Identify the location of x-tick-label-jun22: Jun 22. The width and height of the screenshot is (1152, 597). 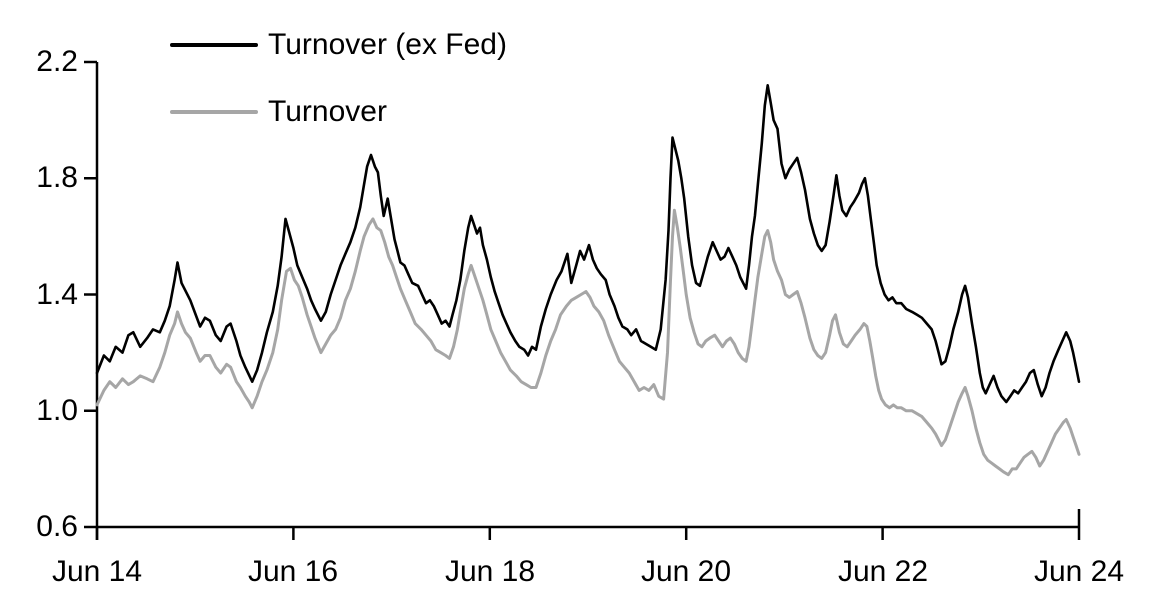
(883, 571).